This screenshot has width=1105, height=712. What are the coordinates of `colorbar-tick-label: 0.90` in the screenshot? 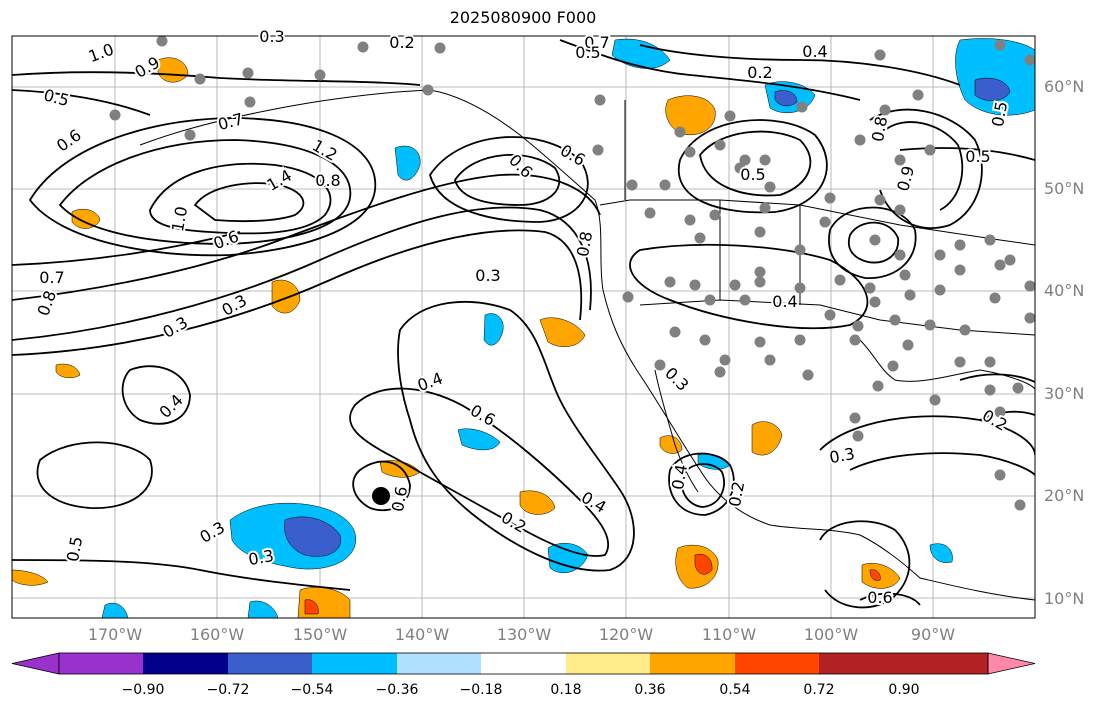 It's located at (904, 690).